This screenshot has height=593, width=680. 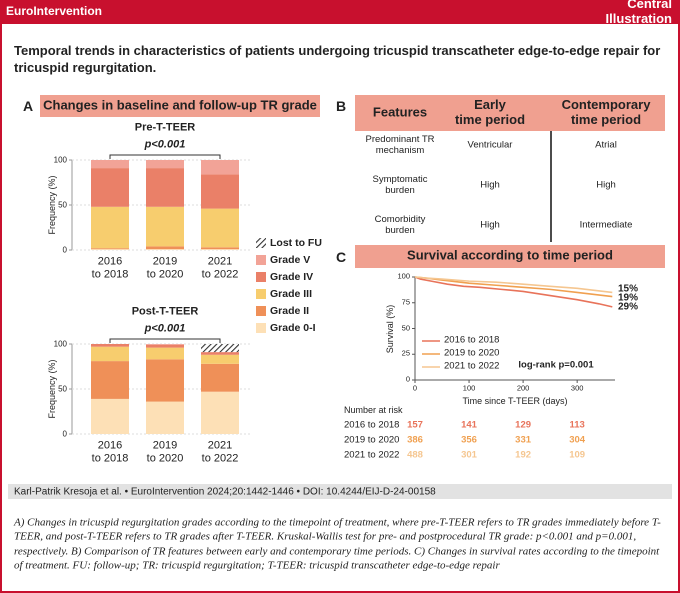 What do you see at coordinates (606, 145) in the screenshot?
I see `table-cell: Atrial` at bounding box center [606, 145].